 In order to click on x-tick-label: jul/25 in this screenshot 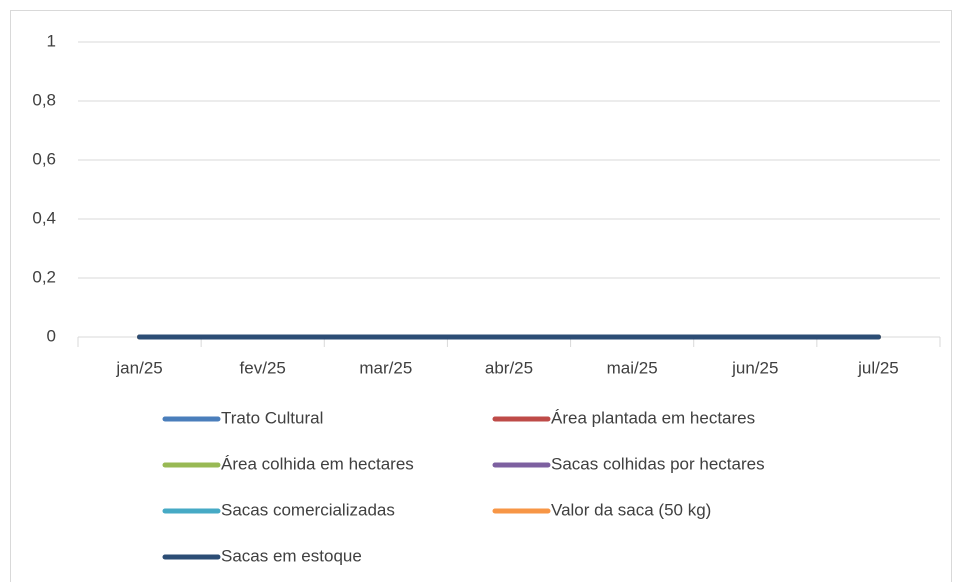, I will do `click(878, 367)`.